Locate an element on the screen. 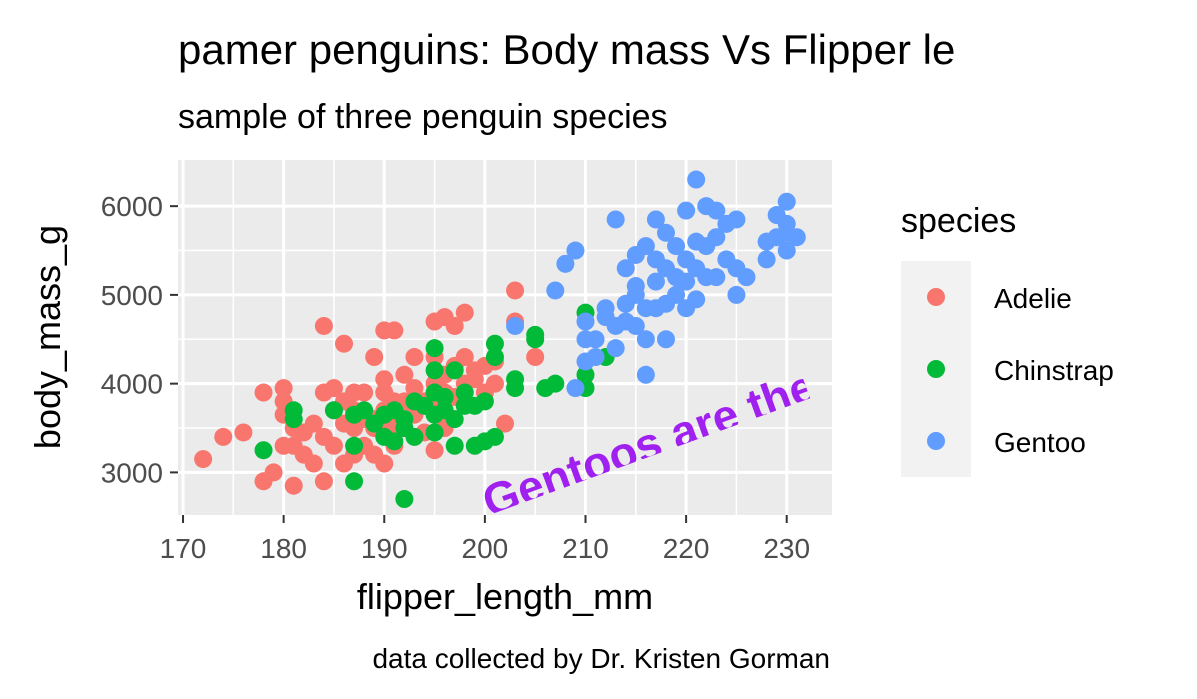 The width and height of the screenshot is (1197, 699). x-axis-label: flipper_length_mm is located at coordinates (505, 596).